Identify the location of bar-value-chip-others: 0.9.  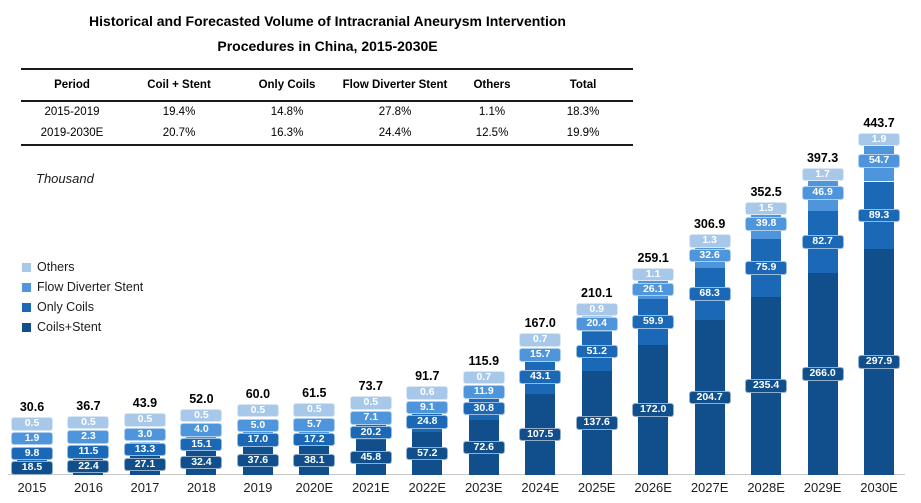
(596, 309).